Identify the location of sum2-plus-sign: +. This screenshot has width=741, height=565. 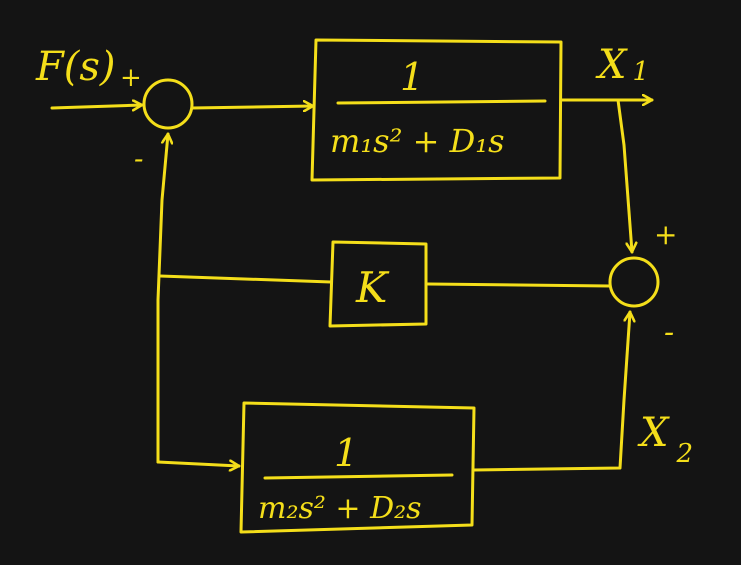
(665, 234).